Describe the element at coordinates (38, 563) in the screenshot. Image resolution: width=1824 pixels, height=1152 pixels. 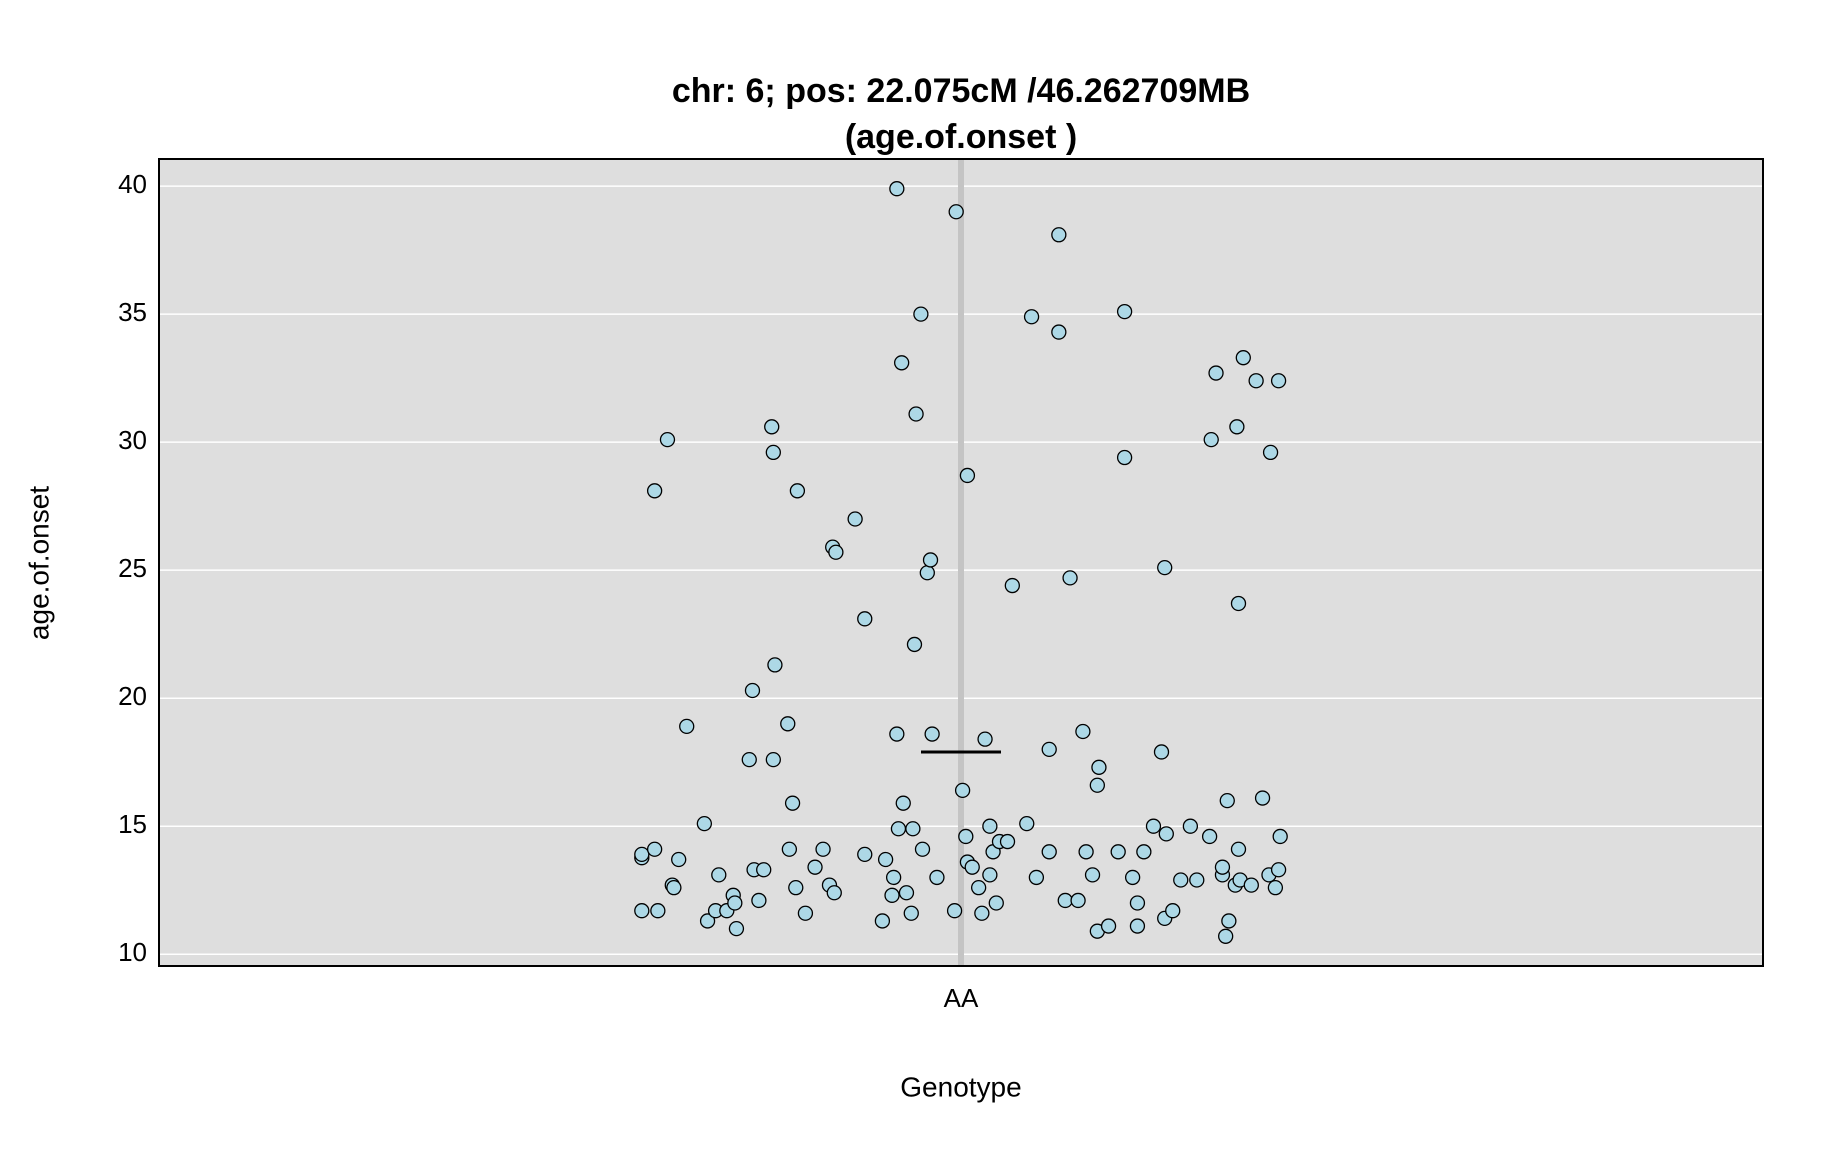
I see `y-axis-label: age.of.onset` at that location.